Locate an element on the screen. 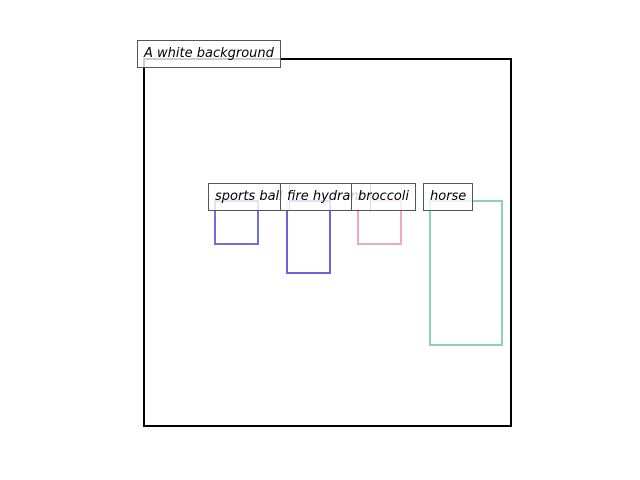 The width and height of the screenshot is (640, 480). horse-box is located at coordinates (466, 273).